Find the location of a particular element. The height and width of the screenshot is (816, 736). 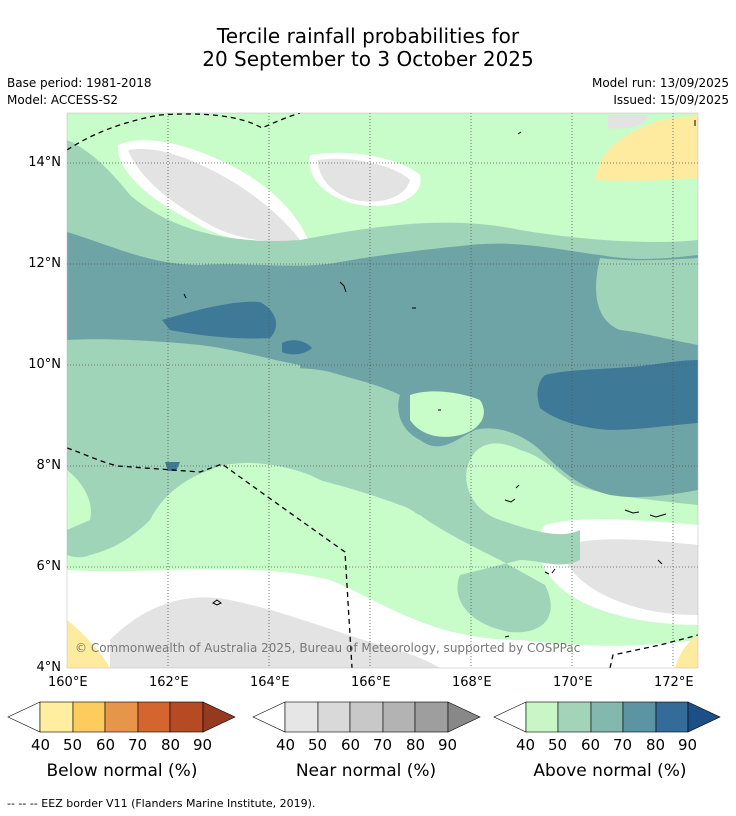

colorbars is located at coordinates (364, 717).